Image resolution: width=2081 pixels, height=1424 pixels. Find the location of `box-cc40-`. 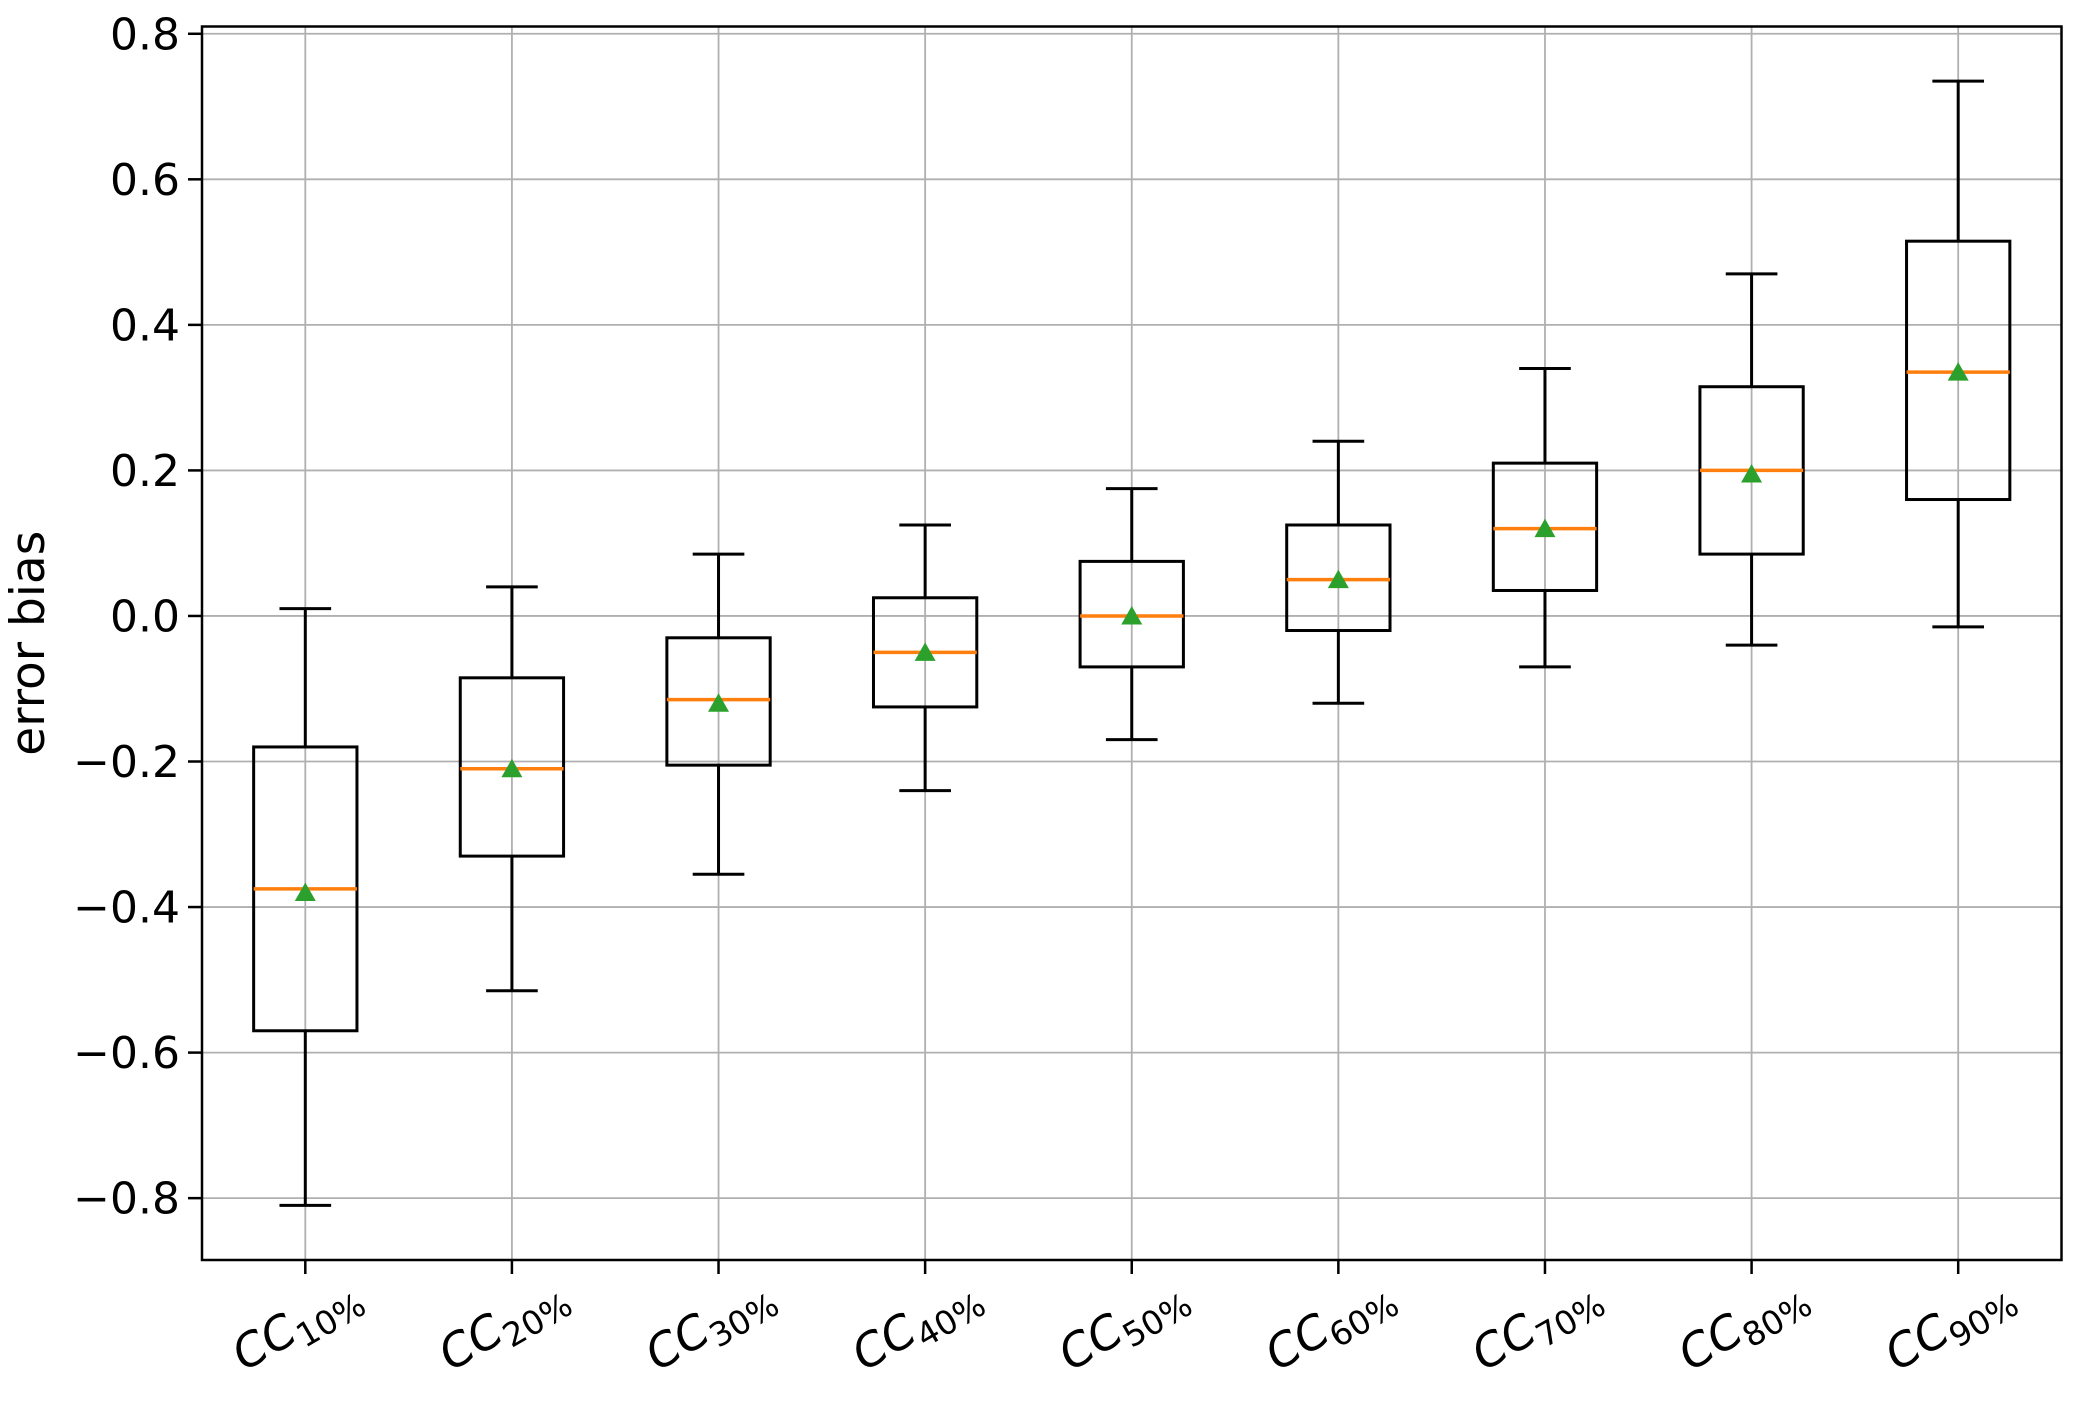

box-cc40- is located at coordinates (925, 658).